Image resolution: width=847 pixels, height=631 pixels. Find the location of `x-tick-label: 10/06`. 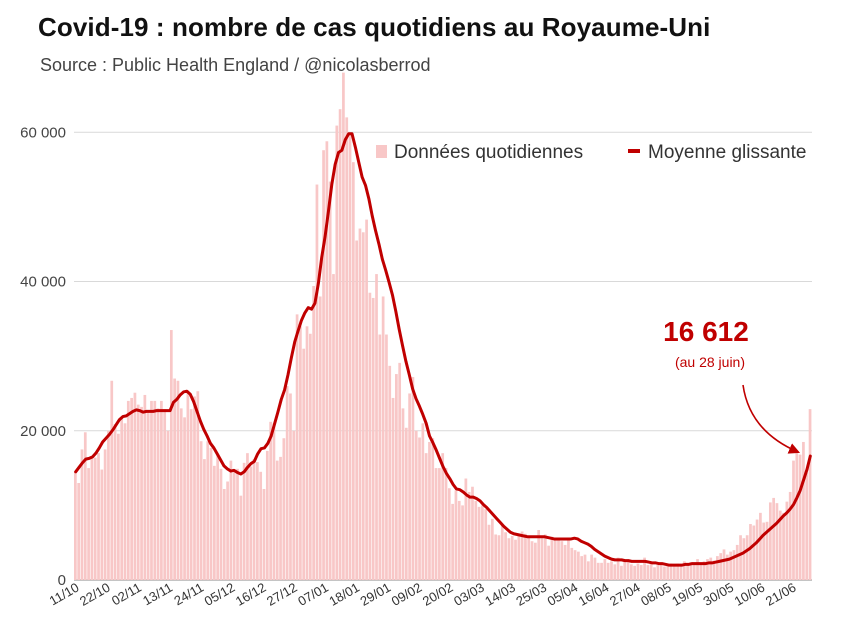

x-tick-label: 10/06 is located at coordinates (750, 594).